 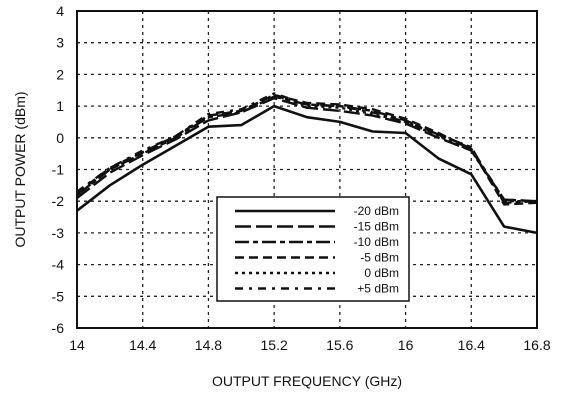 I want to click on y-tick-label: 2, so click(x=60, y=74).